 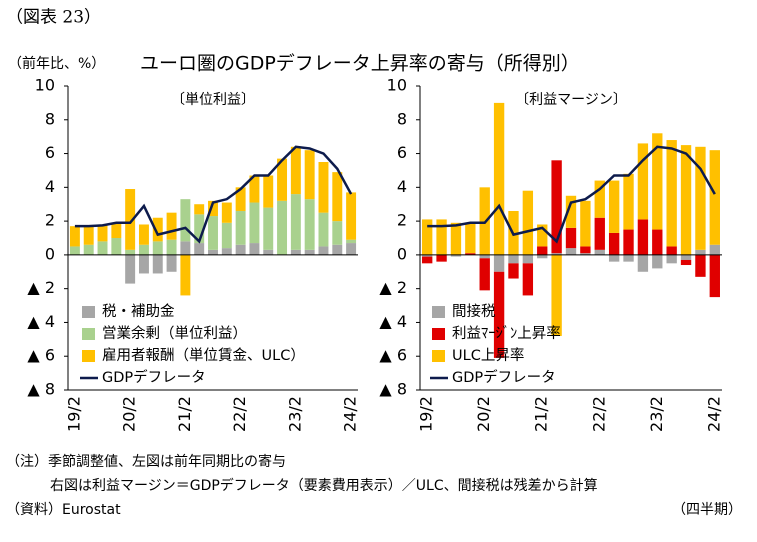 I want to click on legend-label: 間接税, so click(x=474, y=311).